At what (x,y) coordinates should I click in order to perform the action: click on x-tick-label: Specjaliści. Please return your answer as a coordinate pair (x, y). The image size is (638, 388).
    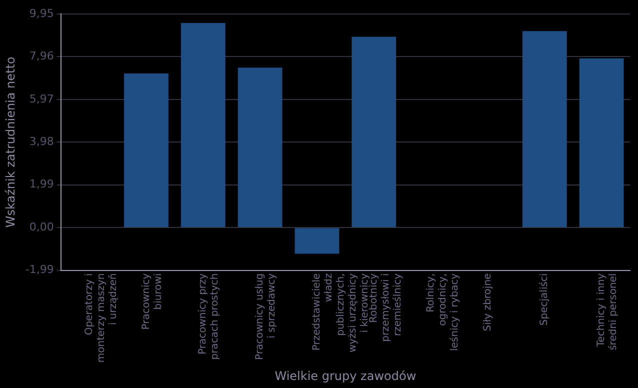
    Looking at the image, I should click on (544, 299).